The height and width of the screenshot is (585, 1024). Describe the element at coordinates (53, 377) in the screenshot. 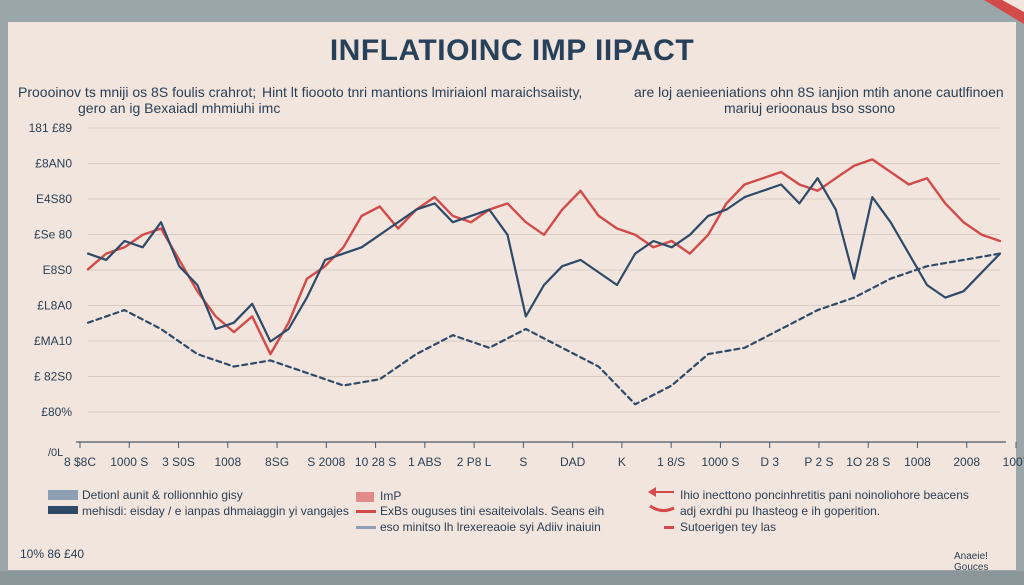

I see `y-tick-label: £ 82S0` at that location.